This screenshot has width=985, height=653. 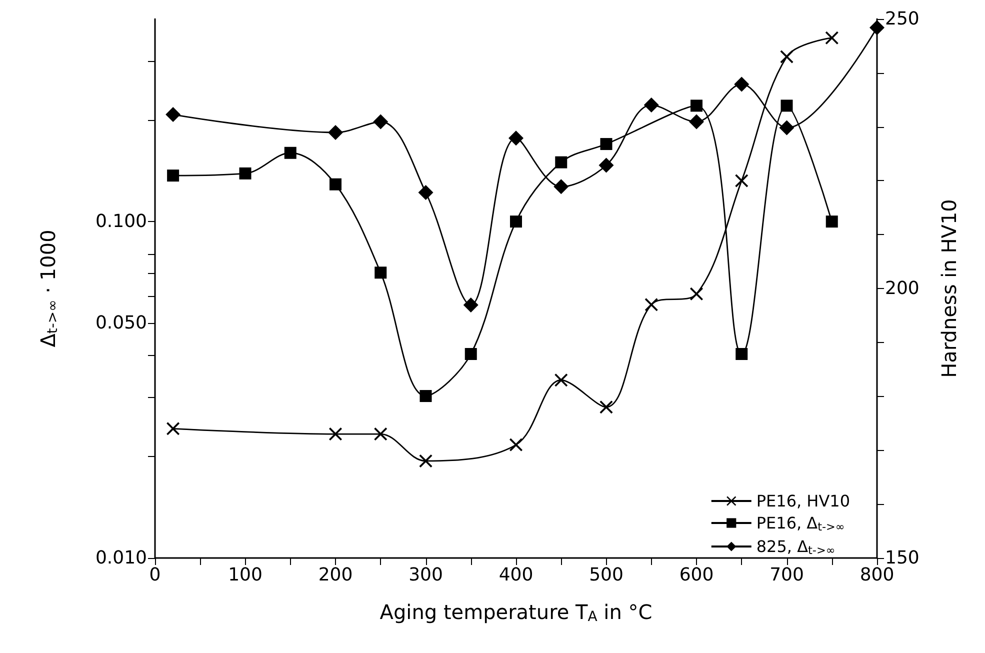 I want to click on x-tick-label: 0, so click(x=155, y=575).